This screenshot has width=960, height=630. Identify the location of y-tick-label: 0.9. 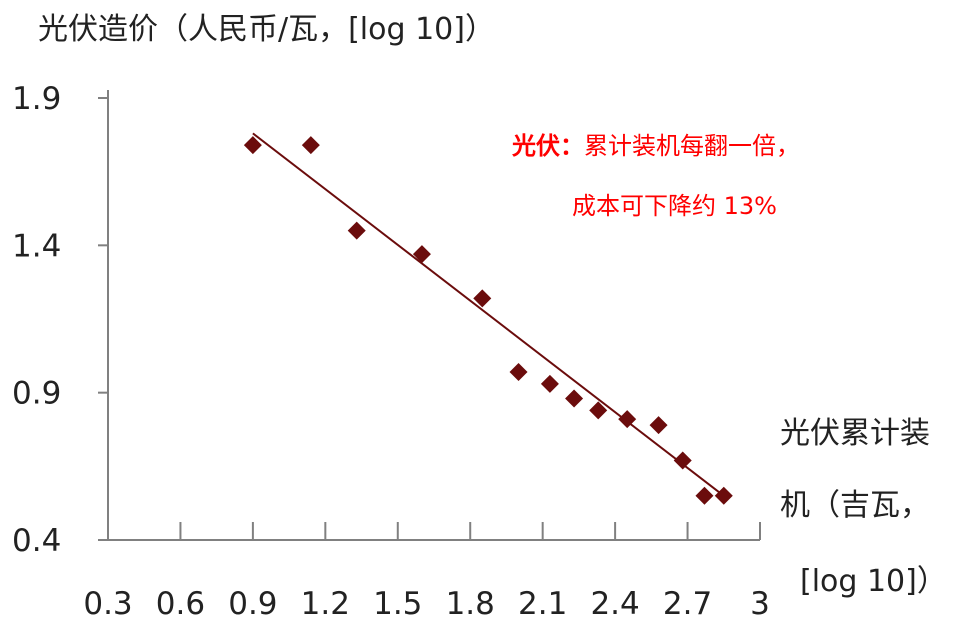
(36, 394).